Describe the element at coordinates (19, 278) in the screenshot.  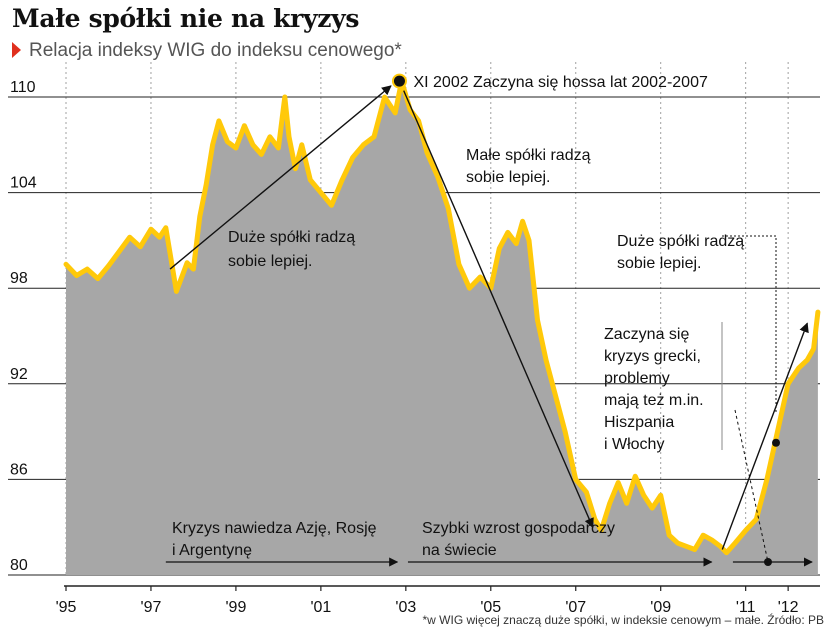
I see `y-tick-label-98: 98` at that location.